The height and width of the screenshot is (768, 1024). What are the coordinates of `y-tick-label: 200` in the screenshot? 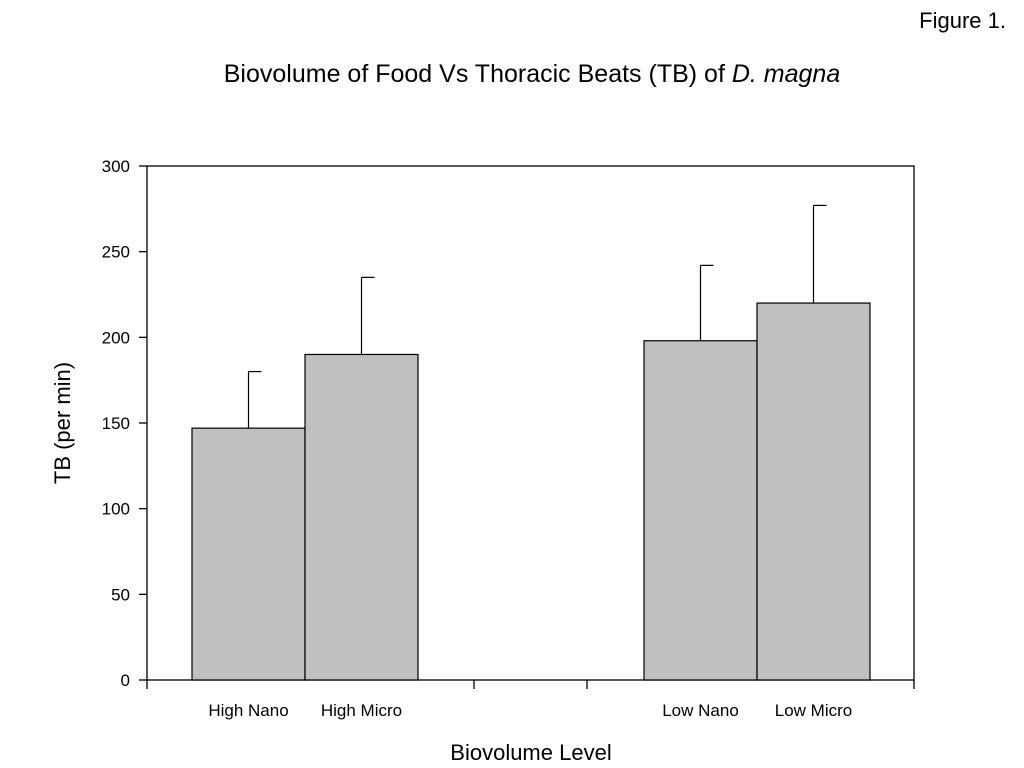 It's located at (116, 337).